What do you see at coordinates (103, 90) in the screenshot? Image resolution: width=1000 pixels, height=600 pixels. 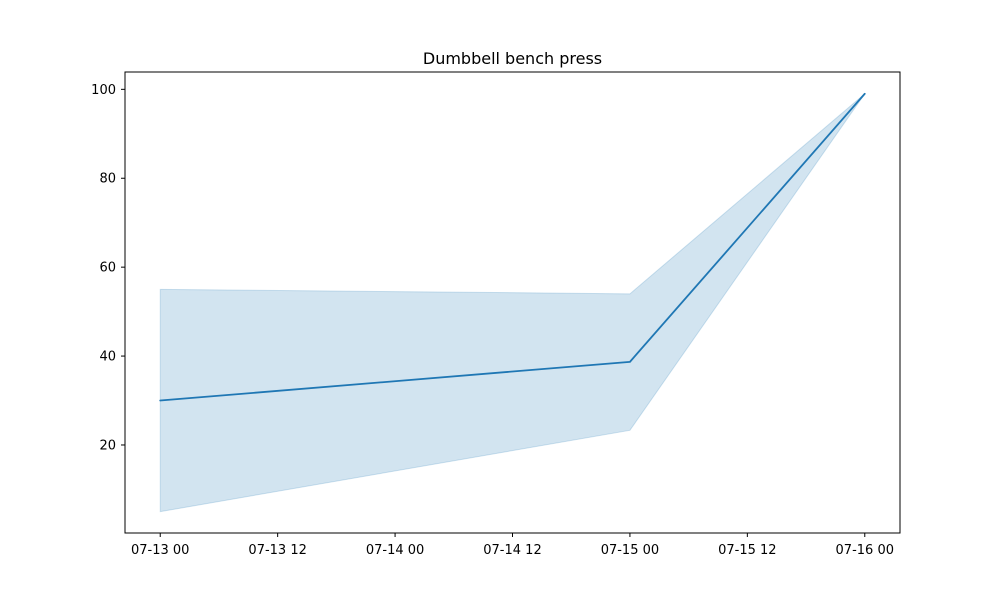 I see `y-tick-label: 100` at bounding box center [103, 90].